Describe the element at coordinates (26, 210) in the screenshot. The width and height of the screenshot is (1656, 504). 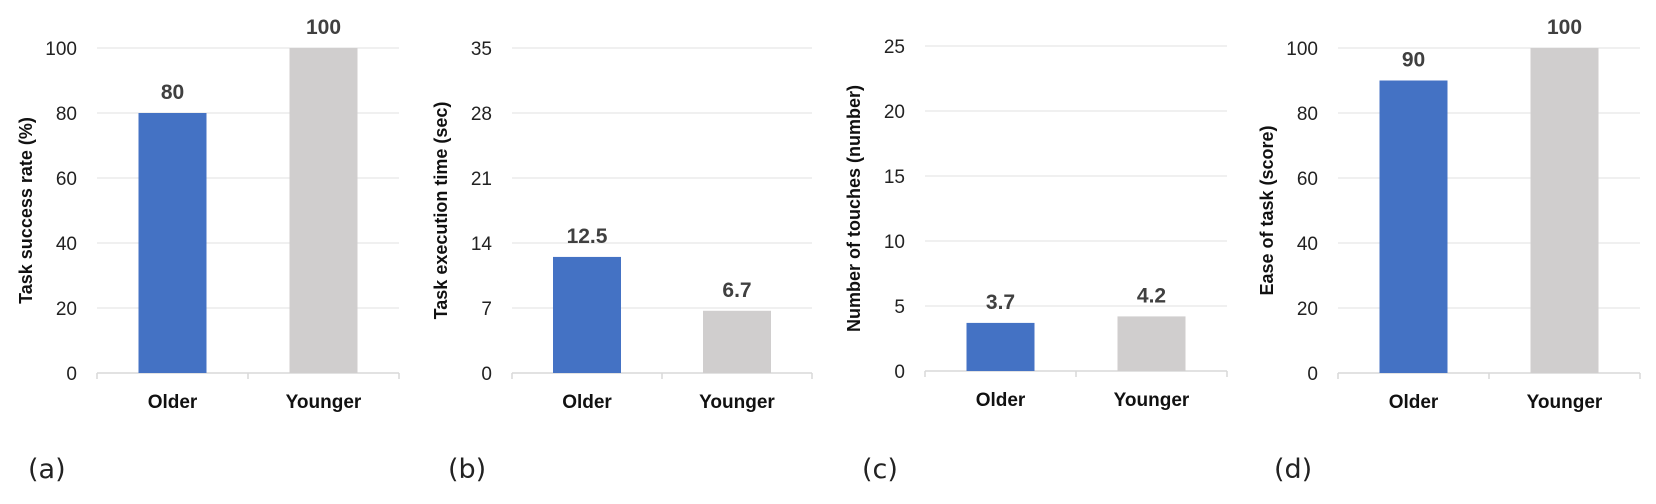
I see `y-axis-title: Task success rate (%)` at that location.